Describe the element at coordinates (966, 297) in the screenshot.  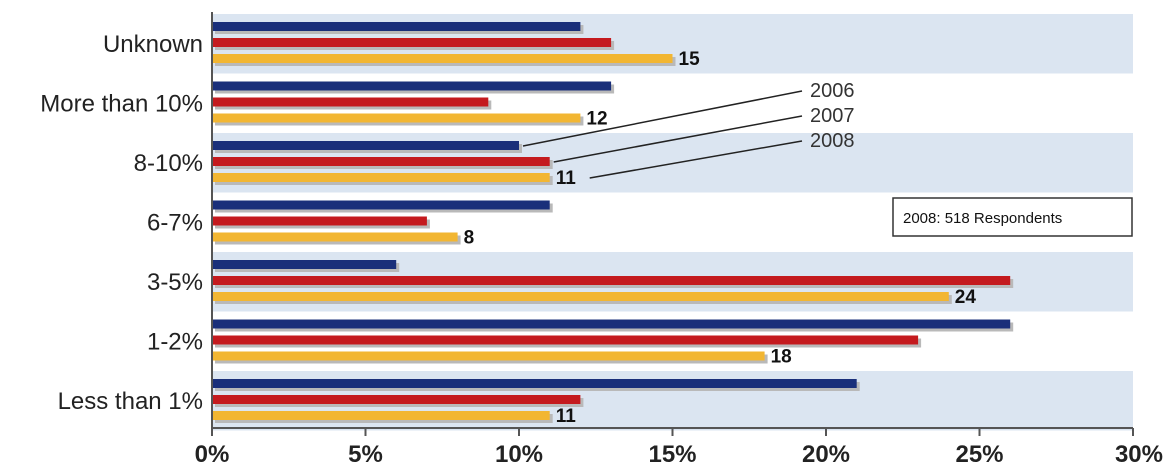
I see `data-label-3-5: 24` at that location.